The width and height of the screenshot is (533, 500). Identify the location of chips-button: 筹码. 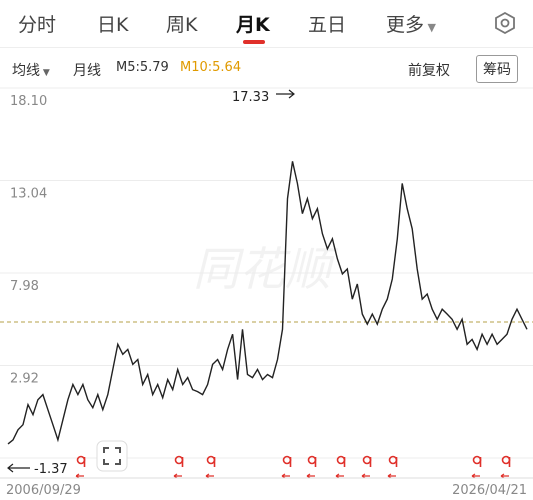
(497, 69).